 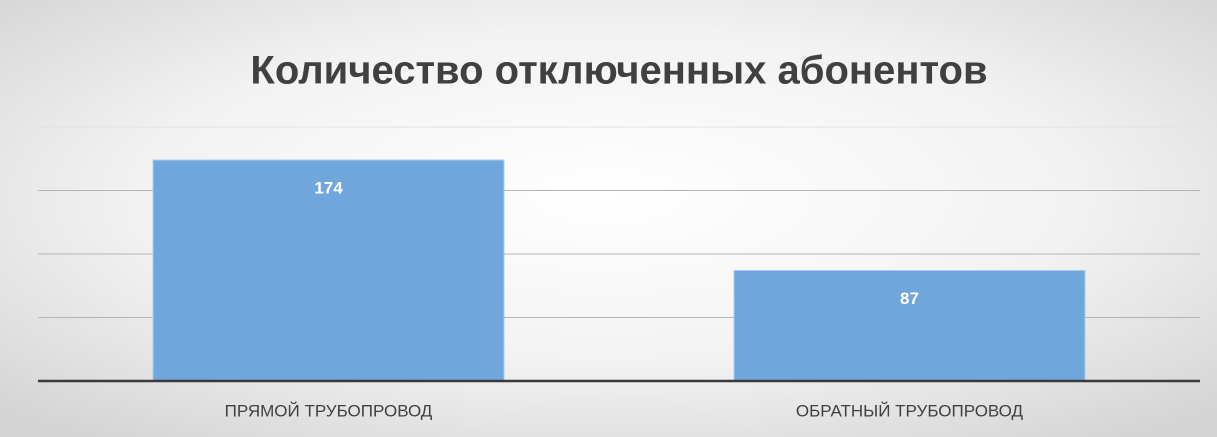 I want to click on x-tick-label: ОБРАТНЫЙ ТРУБОПРОВОД, so click(x=910, y=410).